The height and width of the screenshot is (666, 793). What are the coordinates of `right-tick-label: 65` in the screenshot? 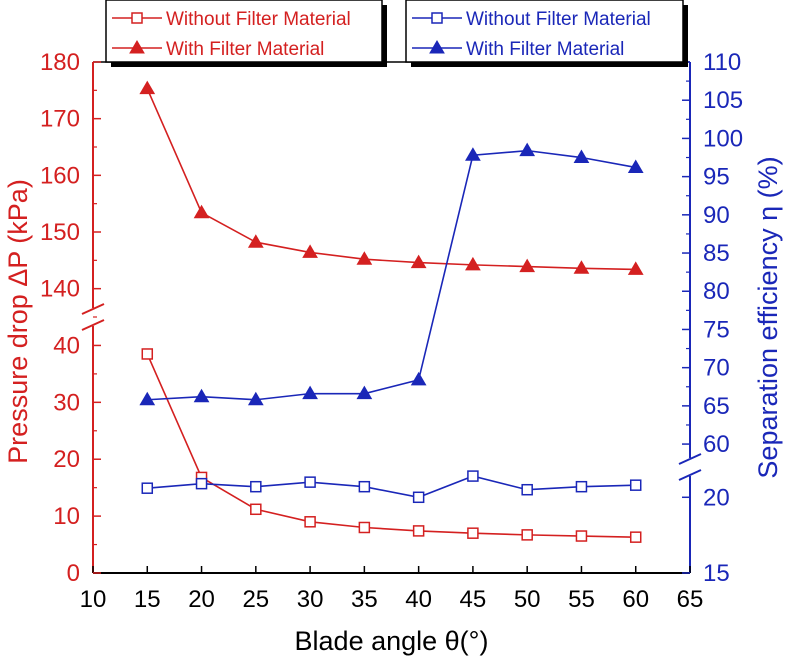 It's located at (716, 406).